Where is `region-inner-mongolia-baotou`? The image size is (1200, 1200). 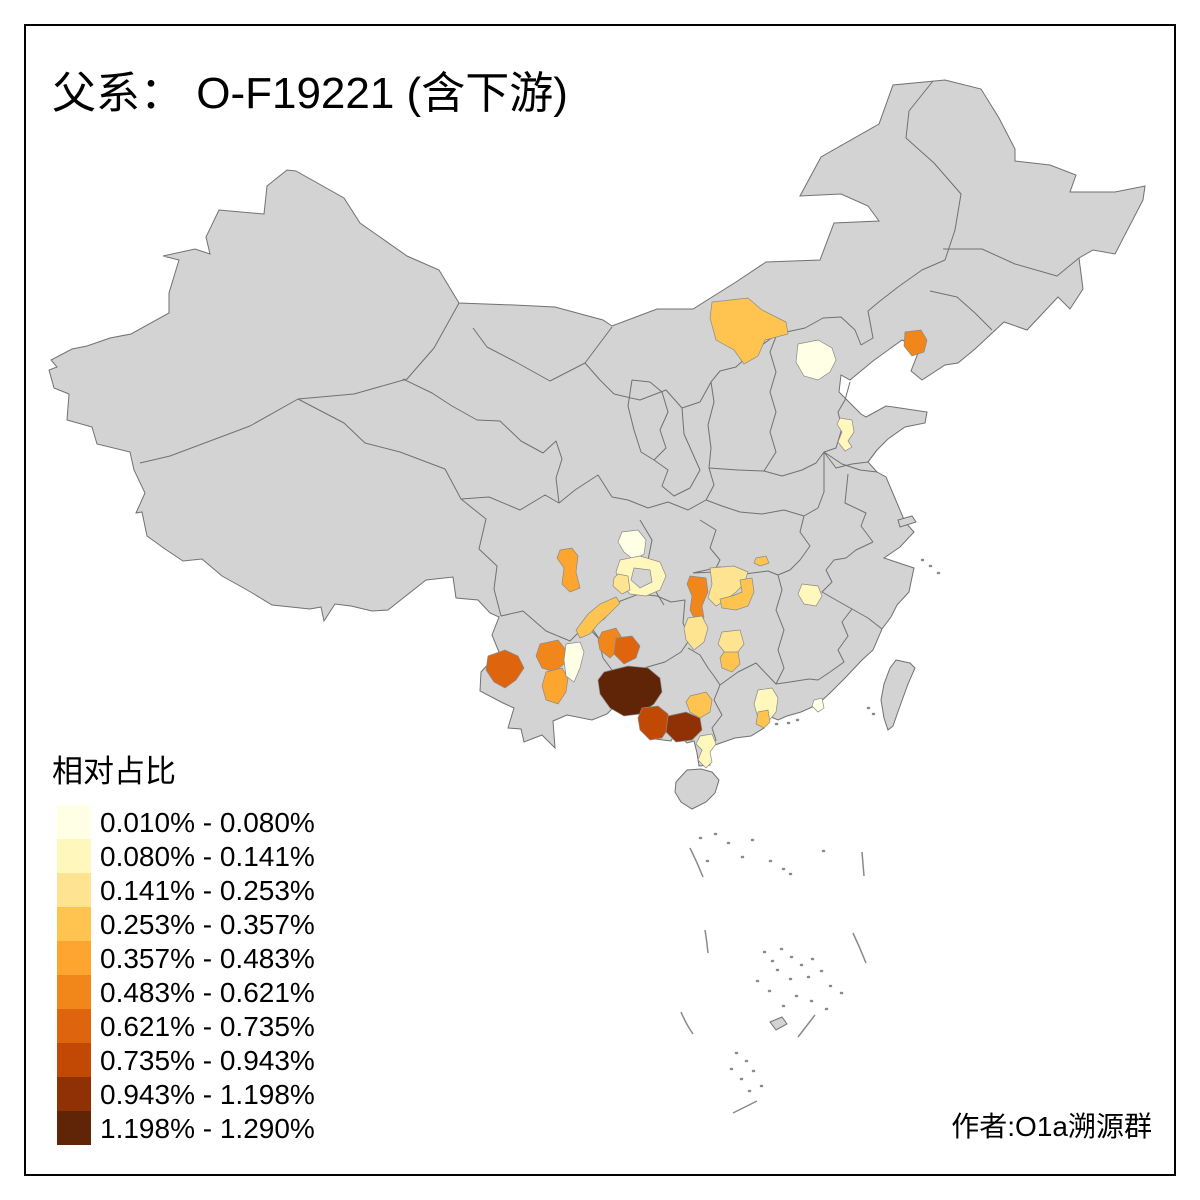
region-inner-mongolia-baotou is located at coordinates (749, 331).